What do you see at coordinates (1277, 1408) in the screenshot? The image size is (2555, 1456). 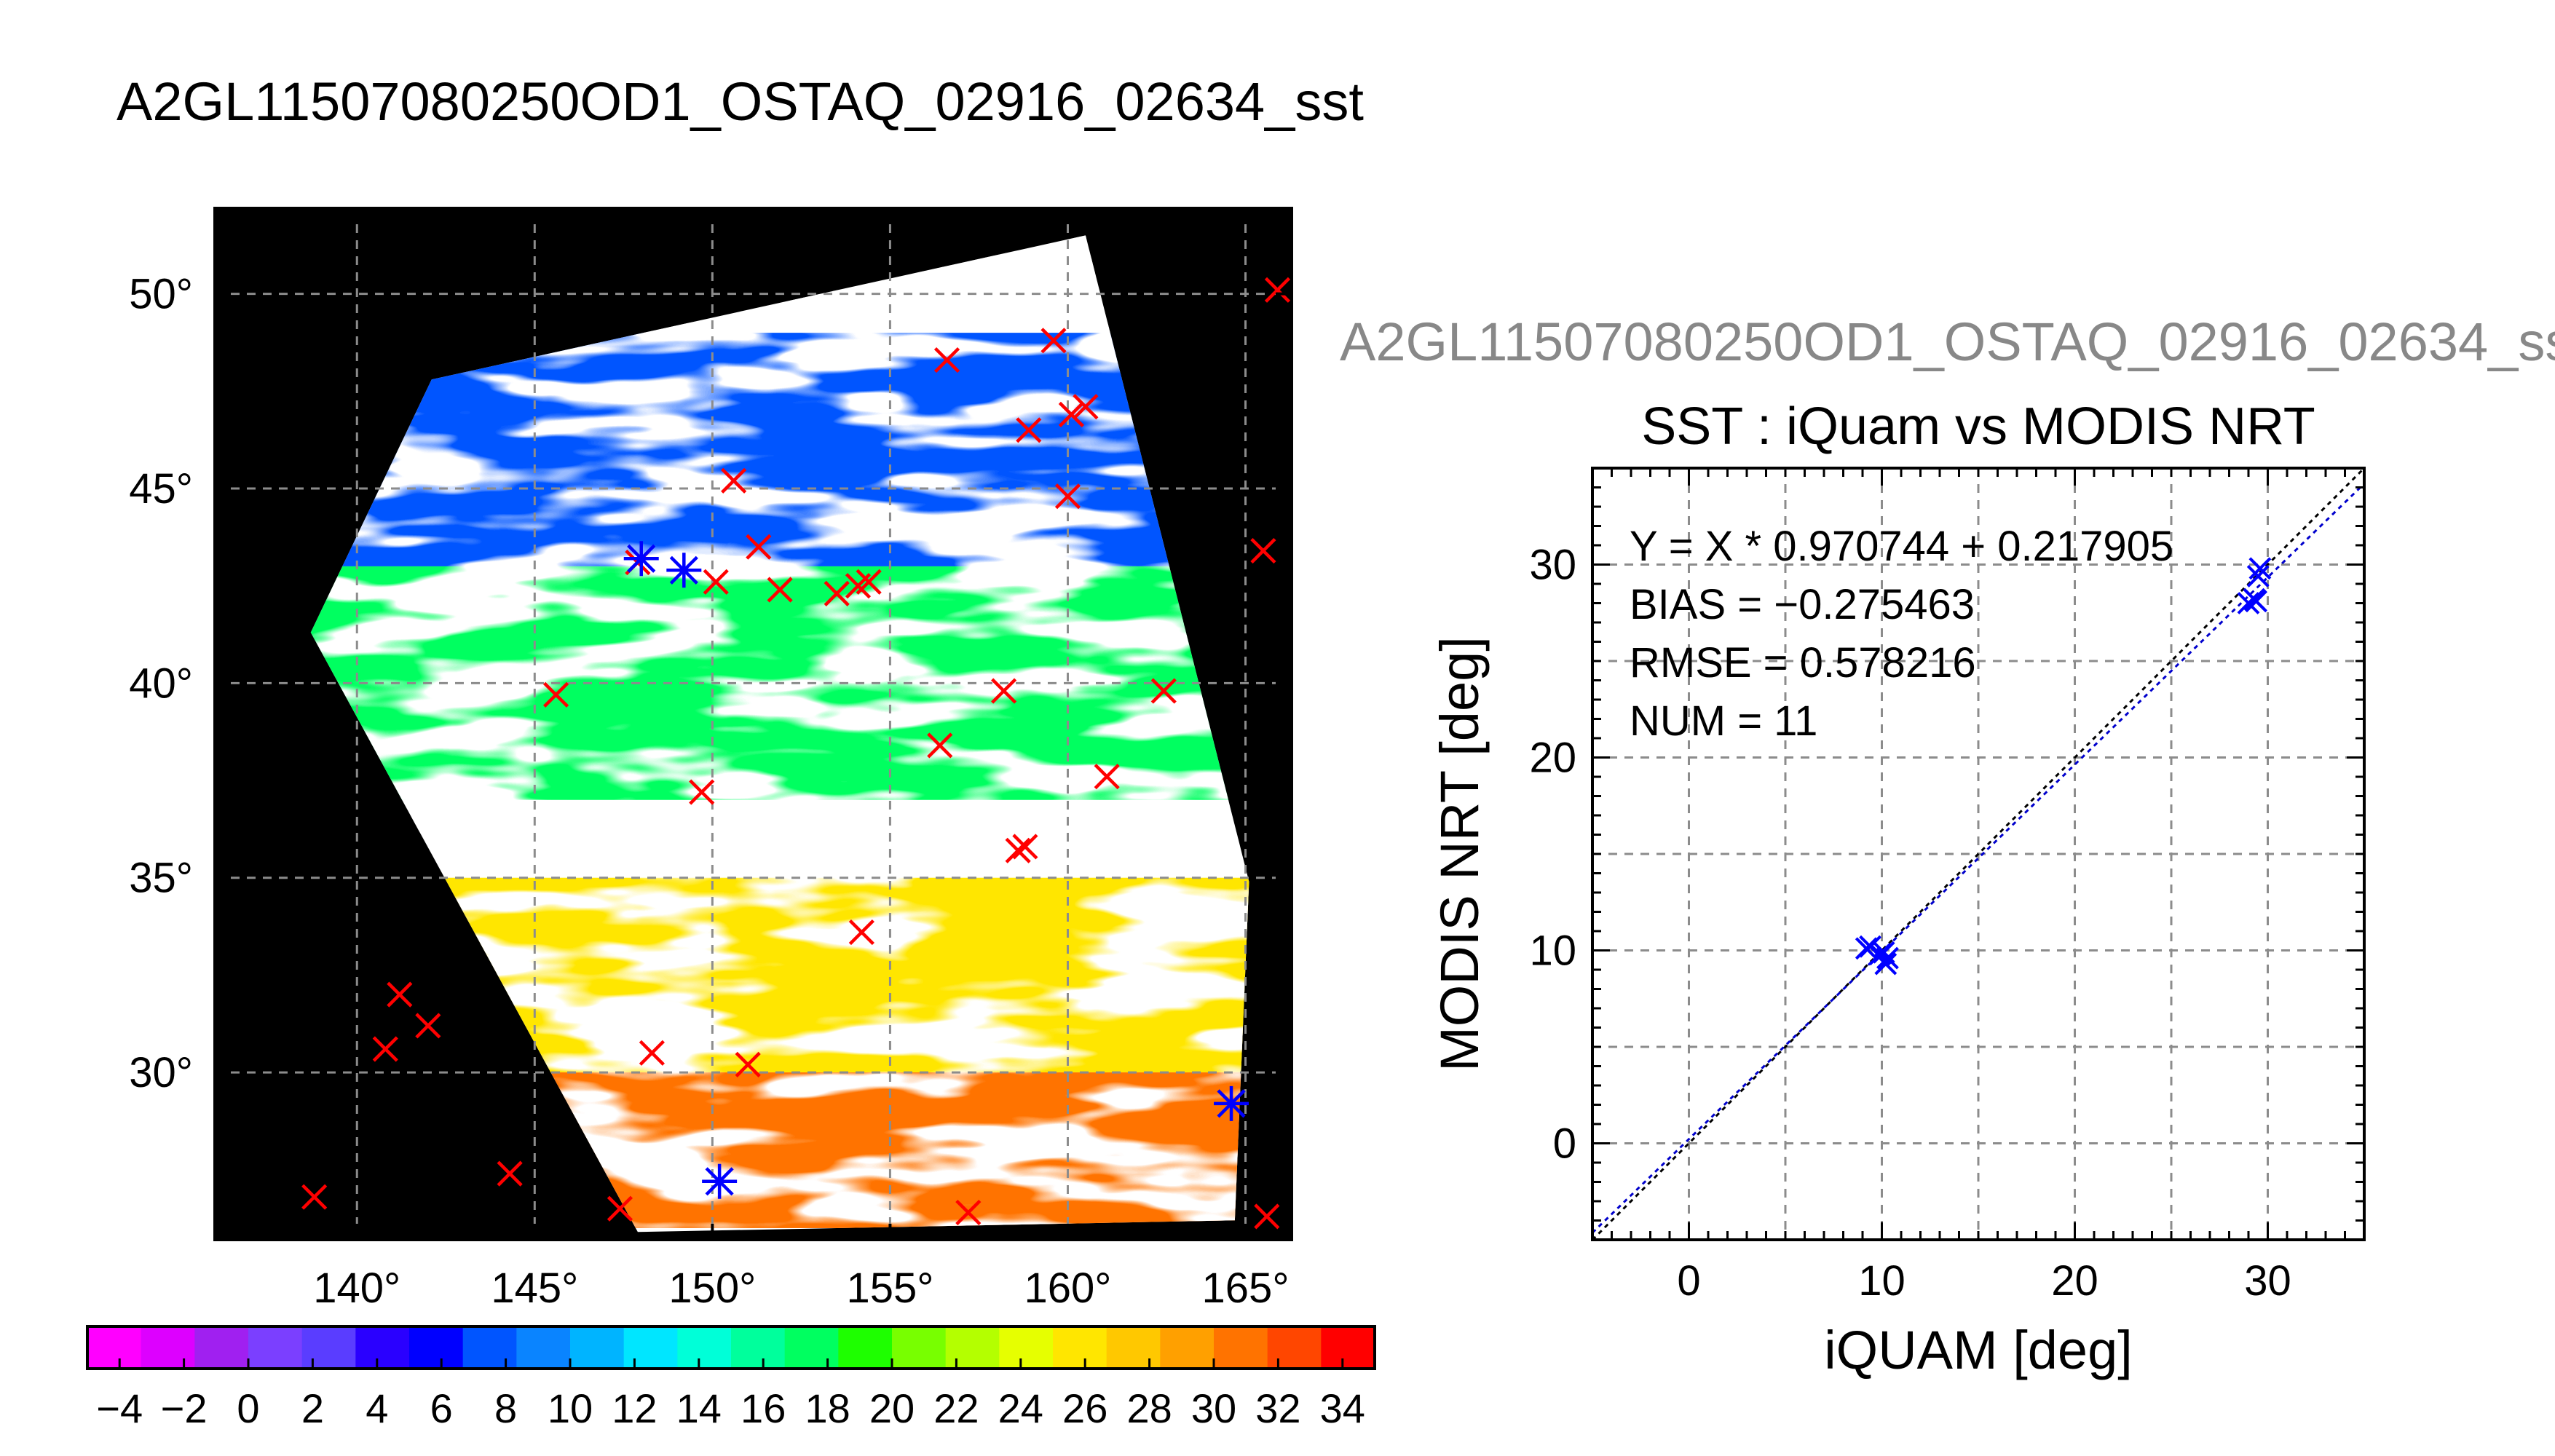 I see `colorbar-tick-label: 32` at bounding box center [1277, 1408].